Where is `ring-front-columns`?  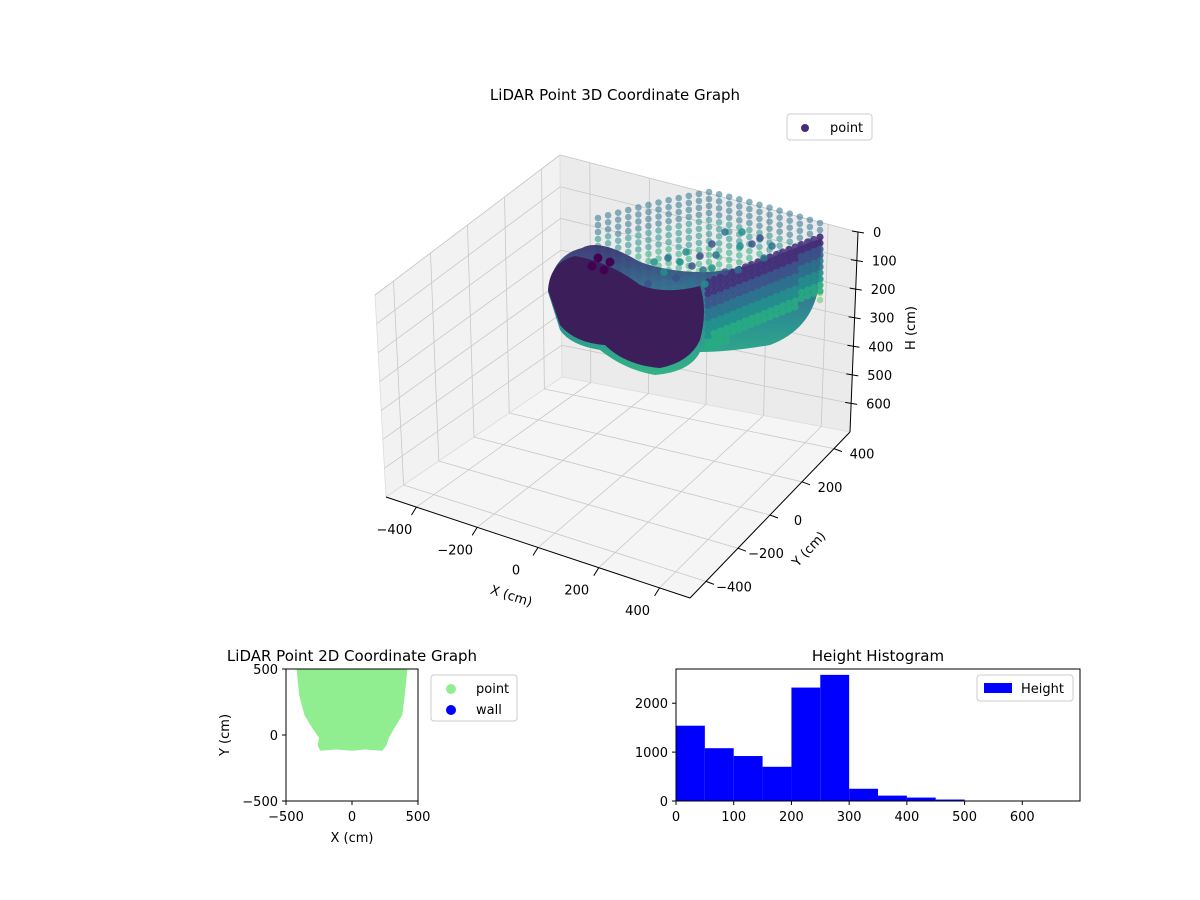
ring-front-columns is located at coordinates (764, 292).